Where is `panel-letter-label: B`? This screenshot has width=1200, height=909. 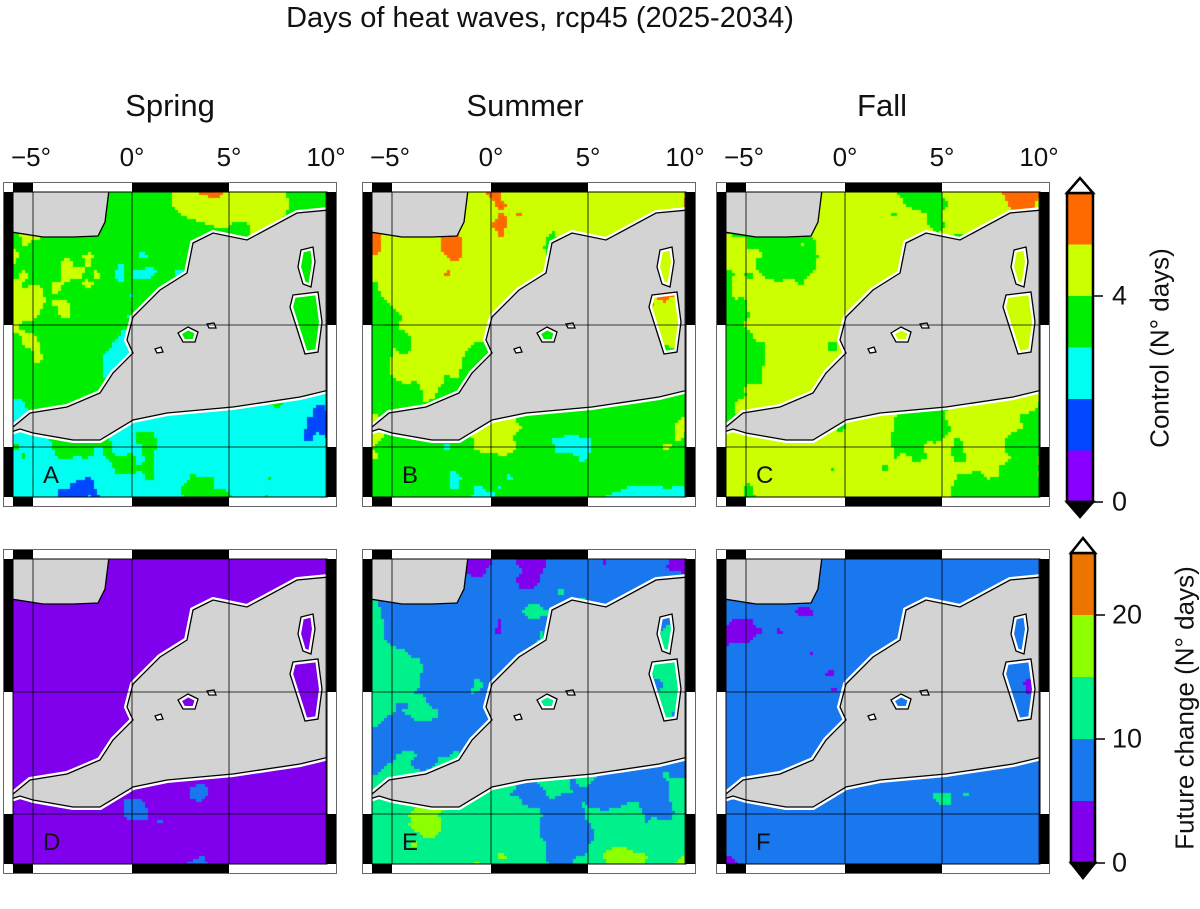 panel-letter-label: B is located at coordinates (410, 475).